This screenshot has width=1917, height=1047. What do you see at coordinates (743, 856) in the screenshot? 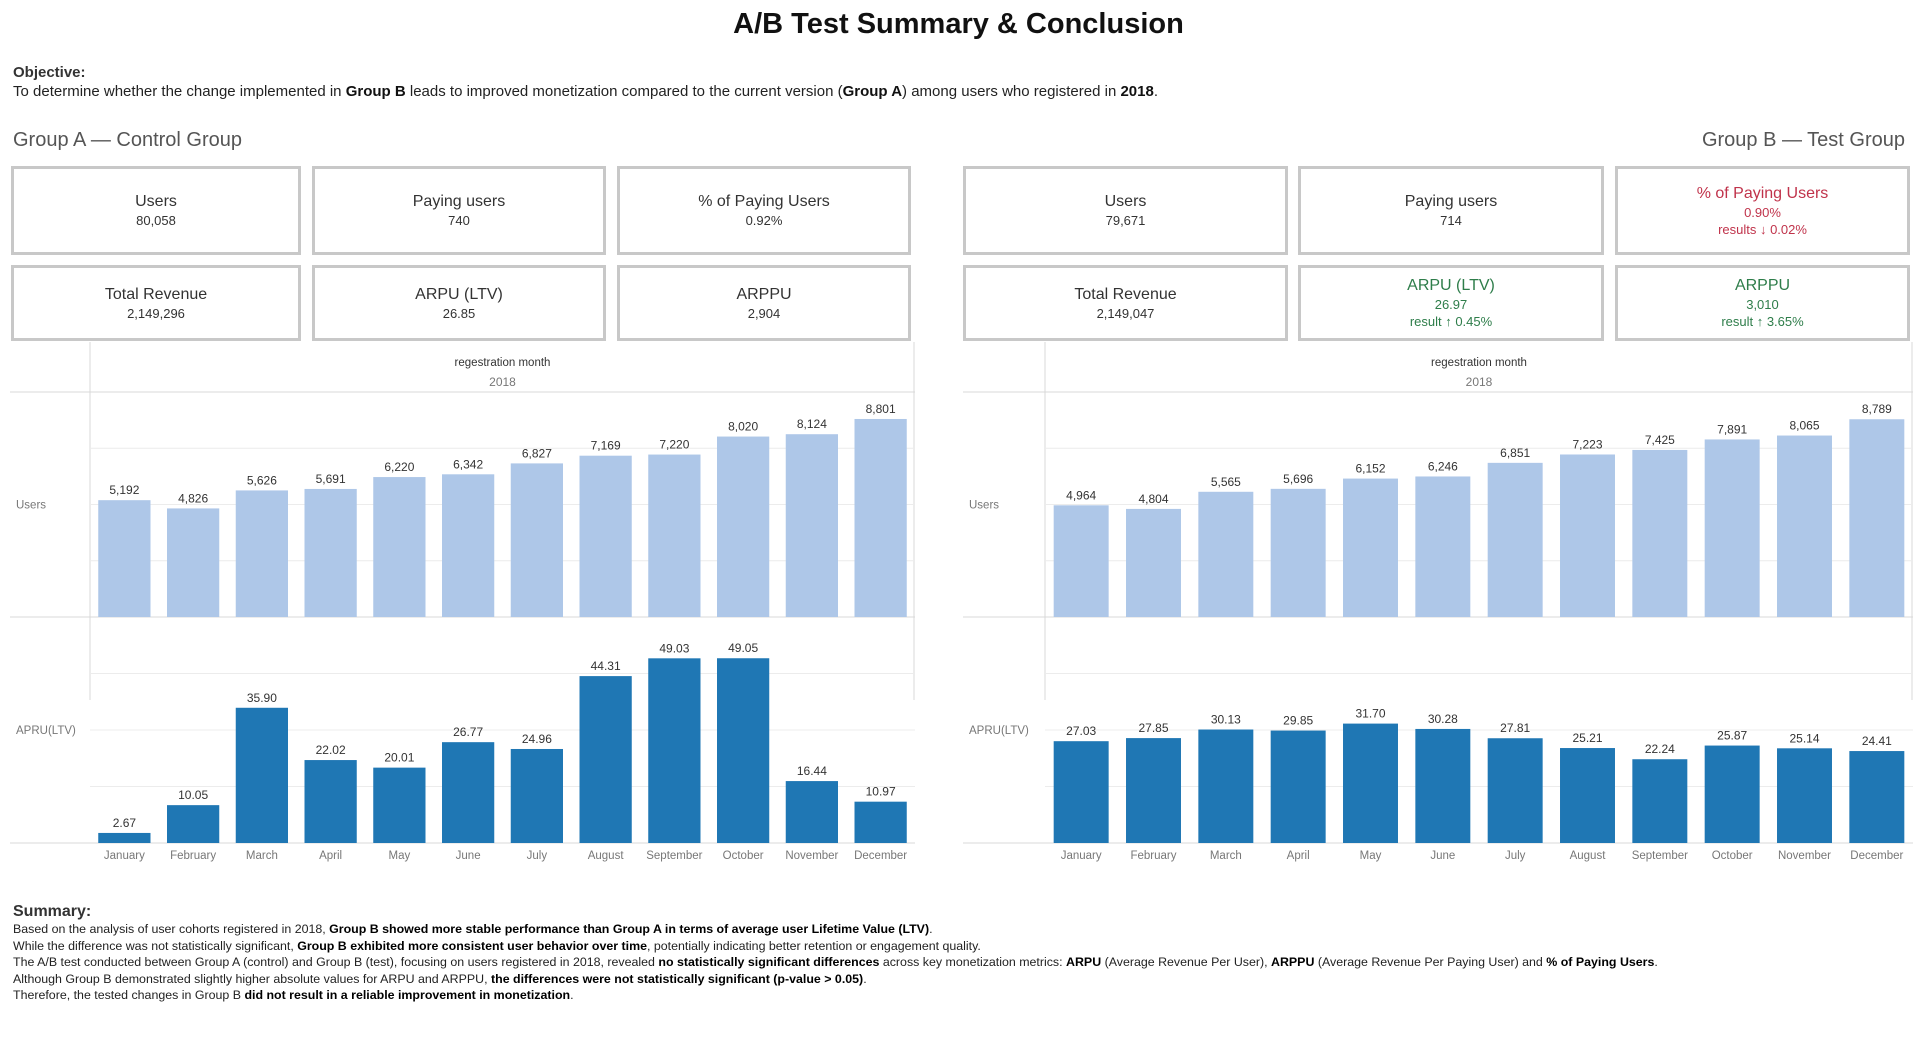
I see `x-tick-label: October` at bounding box center [743, 856].